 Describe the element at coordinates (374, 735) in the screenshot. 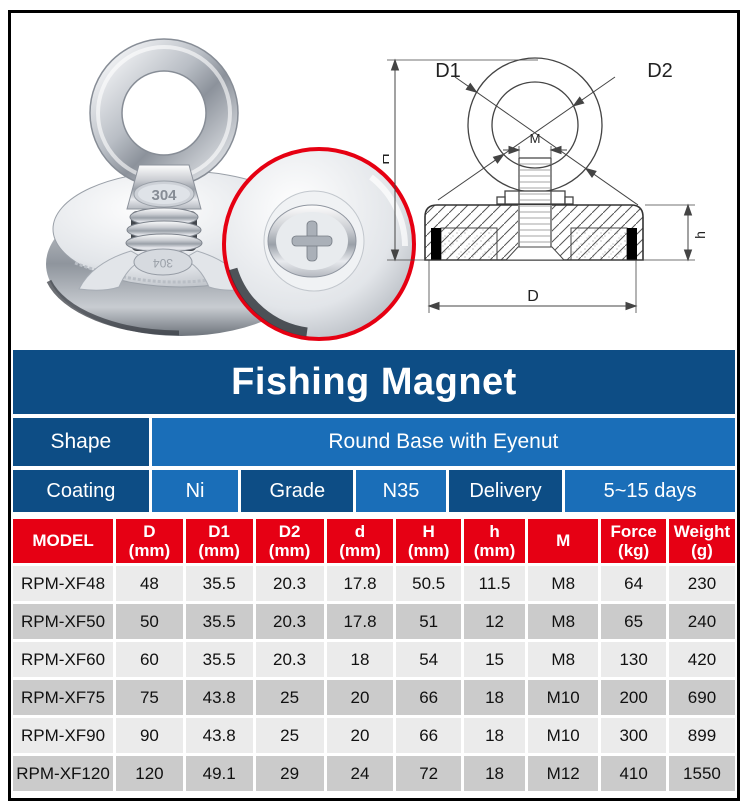

I see `table-row: RPM-XF90 90 43.8 25 20 66 18 M10 300 899` at that location.